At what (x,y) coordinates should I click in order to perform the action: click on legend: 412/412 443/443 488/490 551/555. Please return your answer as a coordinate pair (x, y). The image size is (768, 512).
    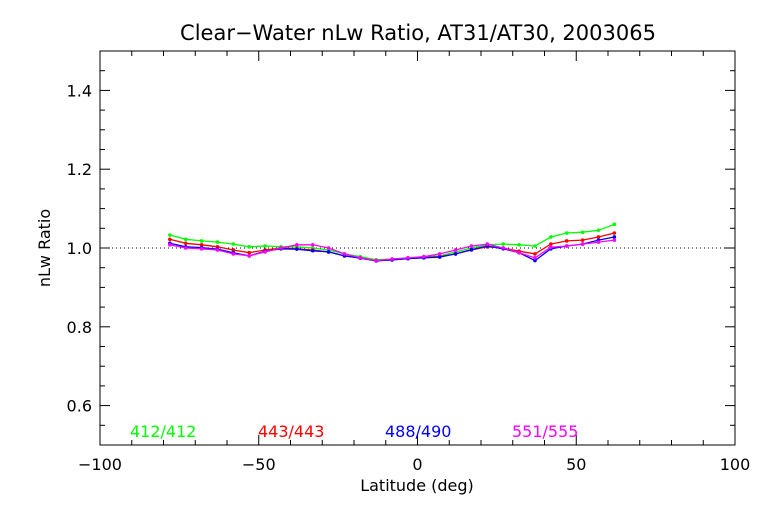
    Looking at the image, I should click on (354, 431).